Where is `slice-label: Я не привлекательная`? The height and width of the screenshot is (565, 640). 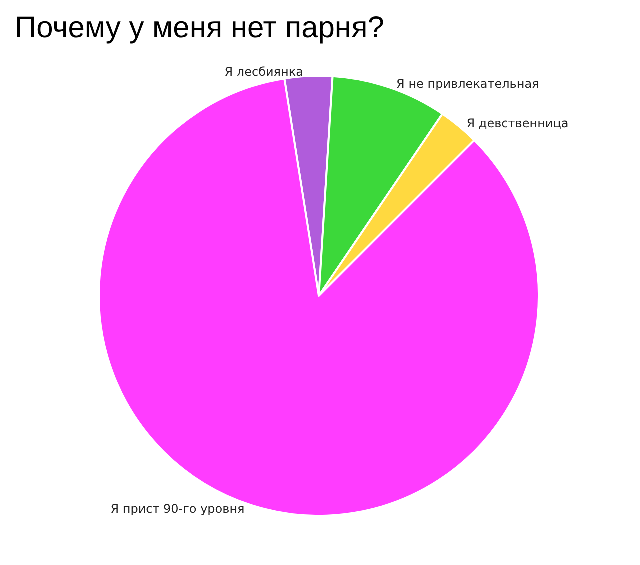 slice-label: Я не привлекательная is located at coordinates (468, 84).